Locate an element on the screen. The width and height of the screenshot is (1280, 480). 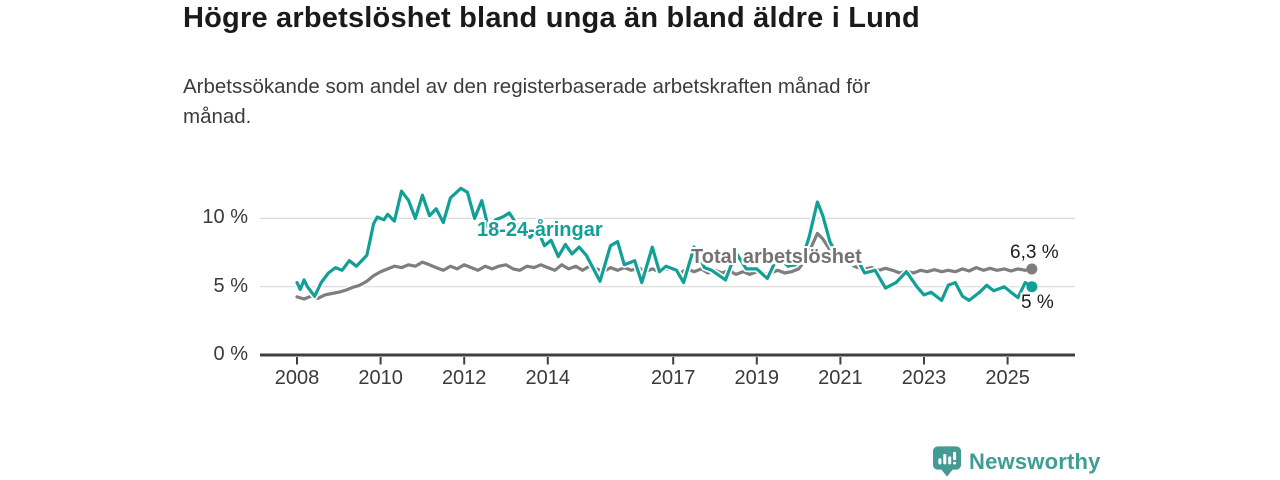
series-line-casing is located at coordinates (664, 244).